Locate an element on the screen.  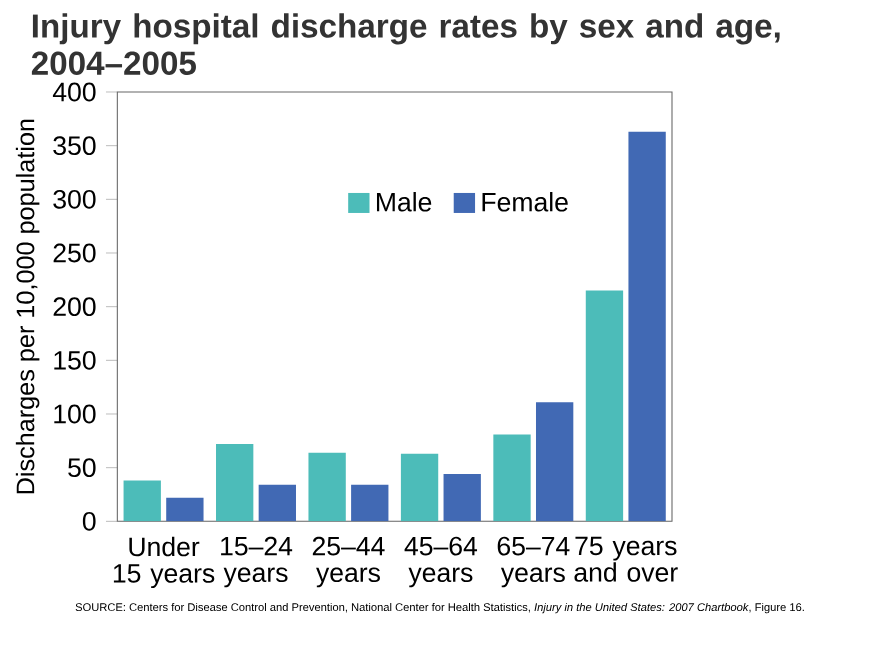
y-tick-label: 350 is located at coordinates (74, 146).